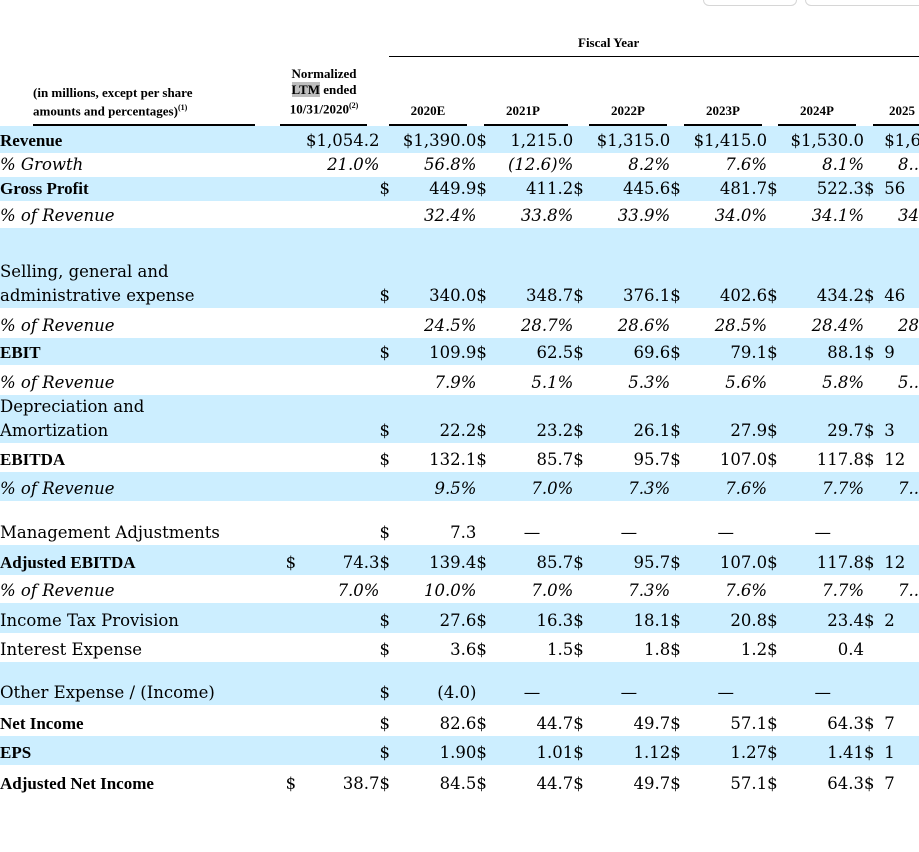 The height and width of the screenshot is (852, 919). I want to click on pct-cell-2024p: 34.1%, so click(838, 215).